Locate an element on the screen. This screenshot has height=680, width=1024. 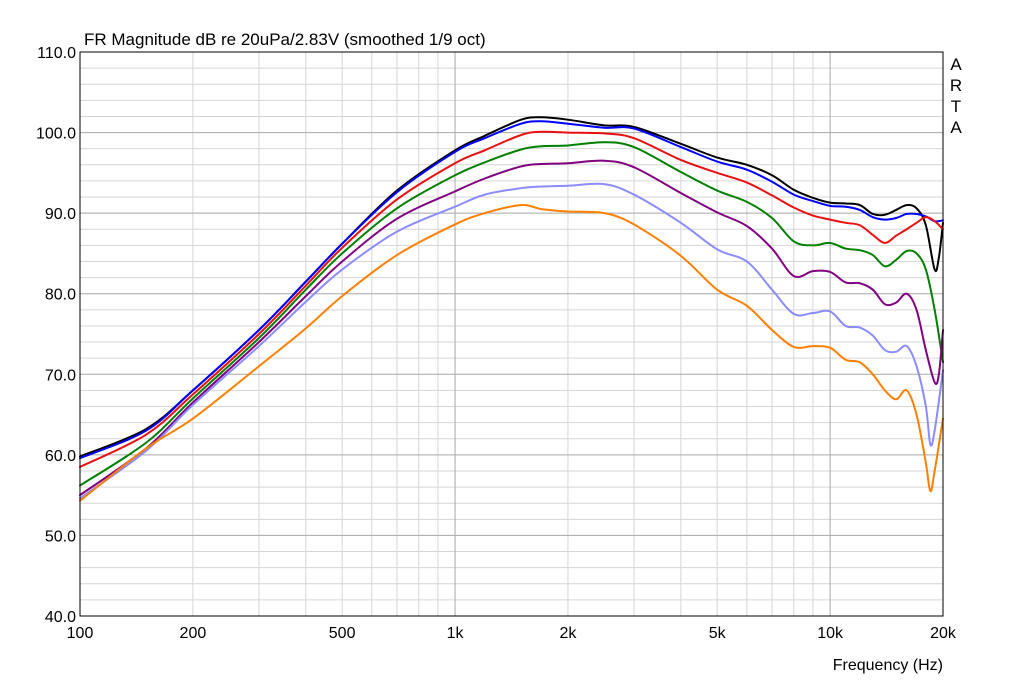
x-tick-label: 200 is located at coordinates (193, 633).